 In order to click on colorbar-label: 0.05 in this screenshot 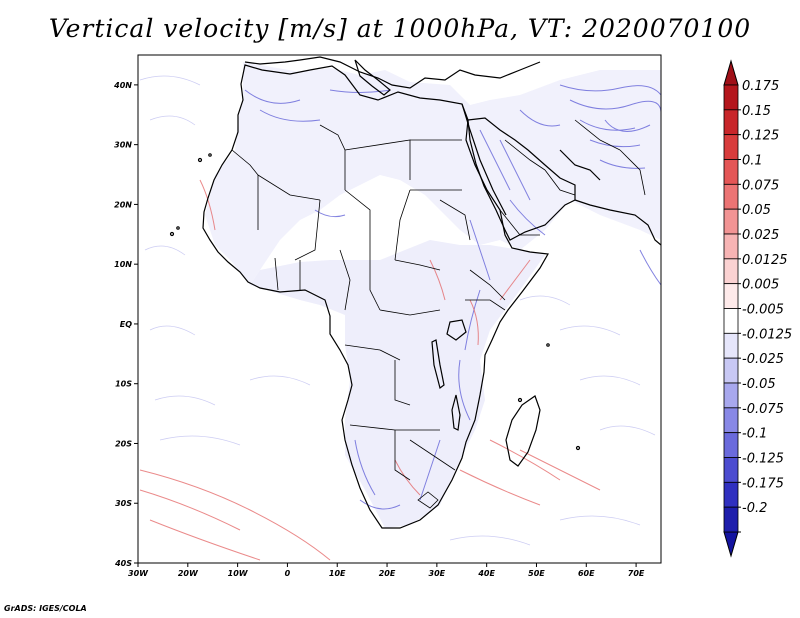, I will do `click(756, 210)`.